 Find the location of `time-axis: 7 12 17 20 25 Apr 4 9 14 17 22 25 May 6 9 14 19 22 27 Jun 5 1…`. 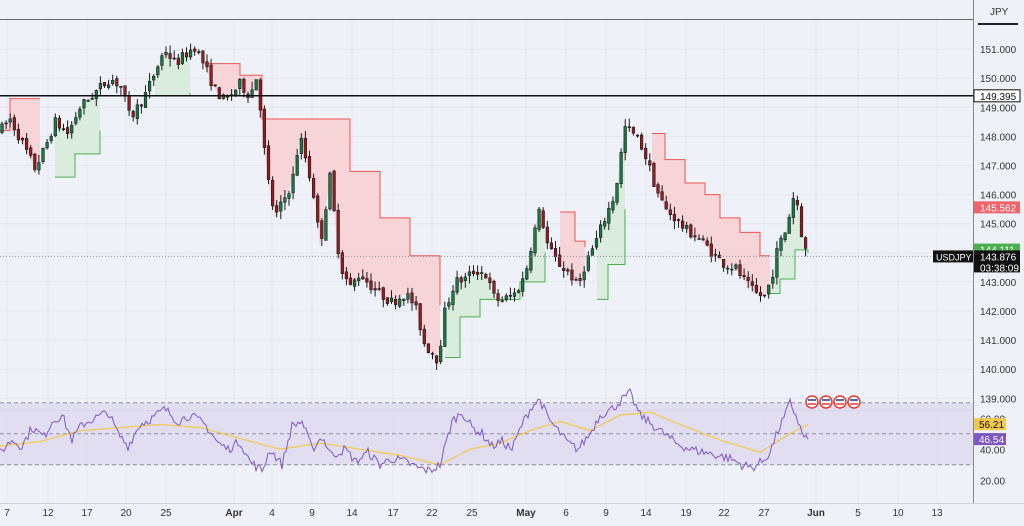

time-axis: 7 12 17 20 25 Apr 4 9 14 17 22 25 May 6 9 14 19 22 27 Jun 5 1… is located at coordinates (512, 511).